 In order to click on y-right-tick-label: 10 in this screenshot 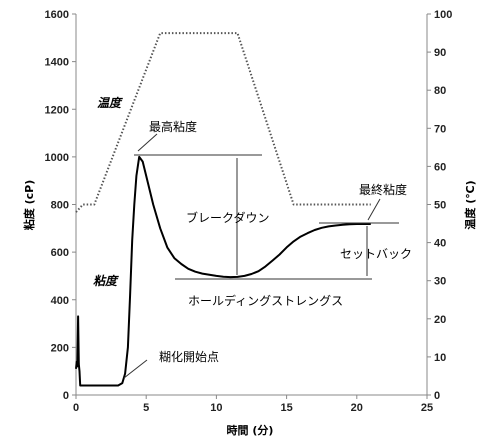, I will do `click(440, 358)`.